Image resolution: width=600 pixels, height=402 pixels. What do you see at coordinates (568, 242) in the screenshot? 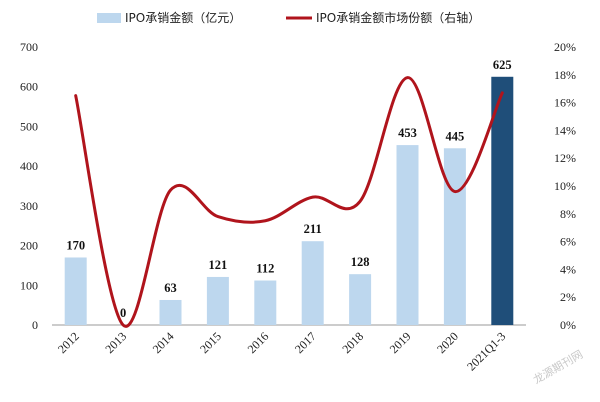
I see `y2-tick-label: 6%` at bounding box center [568, 242].